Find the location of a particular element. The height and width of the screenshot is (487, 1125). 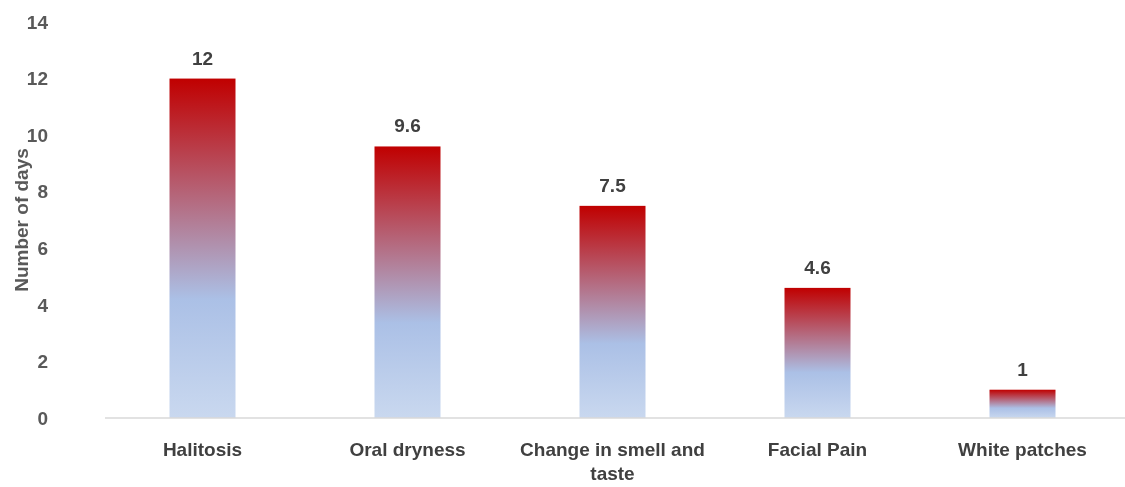

x-tick-label: White patches is located at coordinates (1022, 449).